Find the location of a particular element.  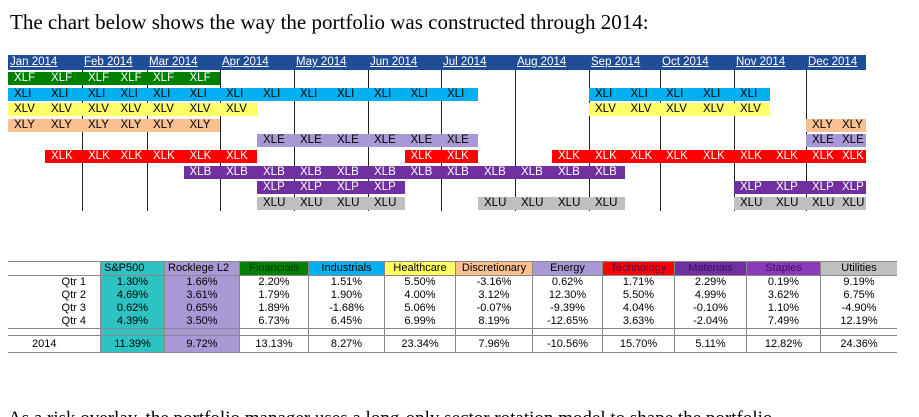

return-value: 23.34% is located at coordinates (420, 344).